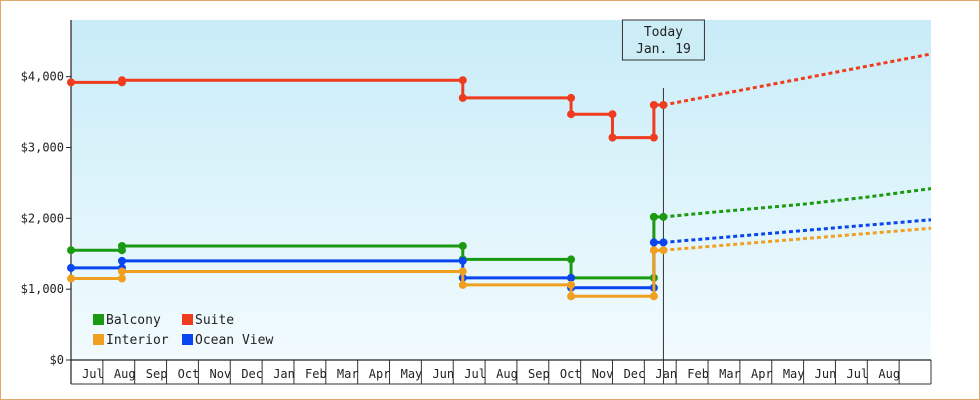 The image size is (980, 400). Describe the element at coordinates (663, 32) in the screenshot. I see `today-label: Today` at that location.